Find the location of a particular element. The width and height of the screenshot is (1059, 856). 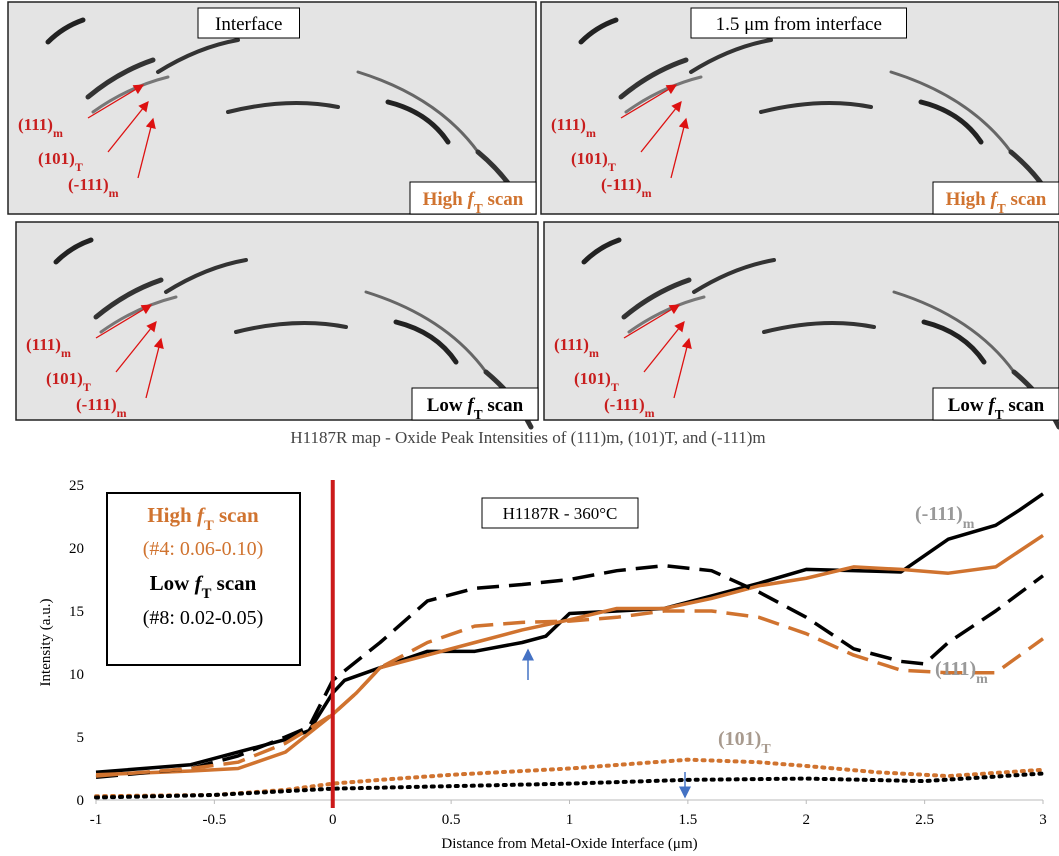

x-tick-label: 3 is located at coordinates (1043, 820).